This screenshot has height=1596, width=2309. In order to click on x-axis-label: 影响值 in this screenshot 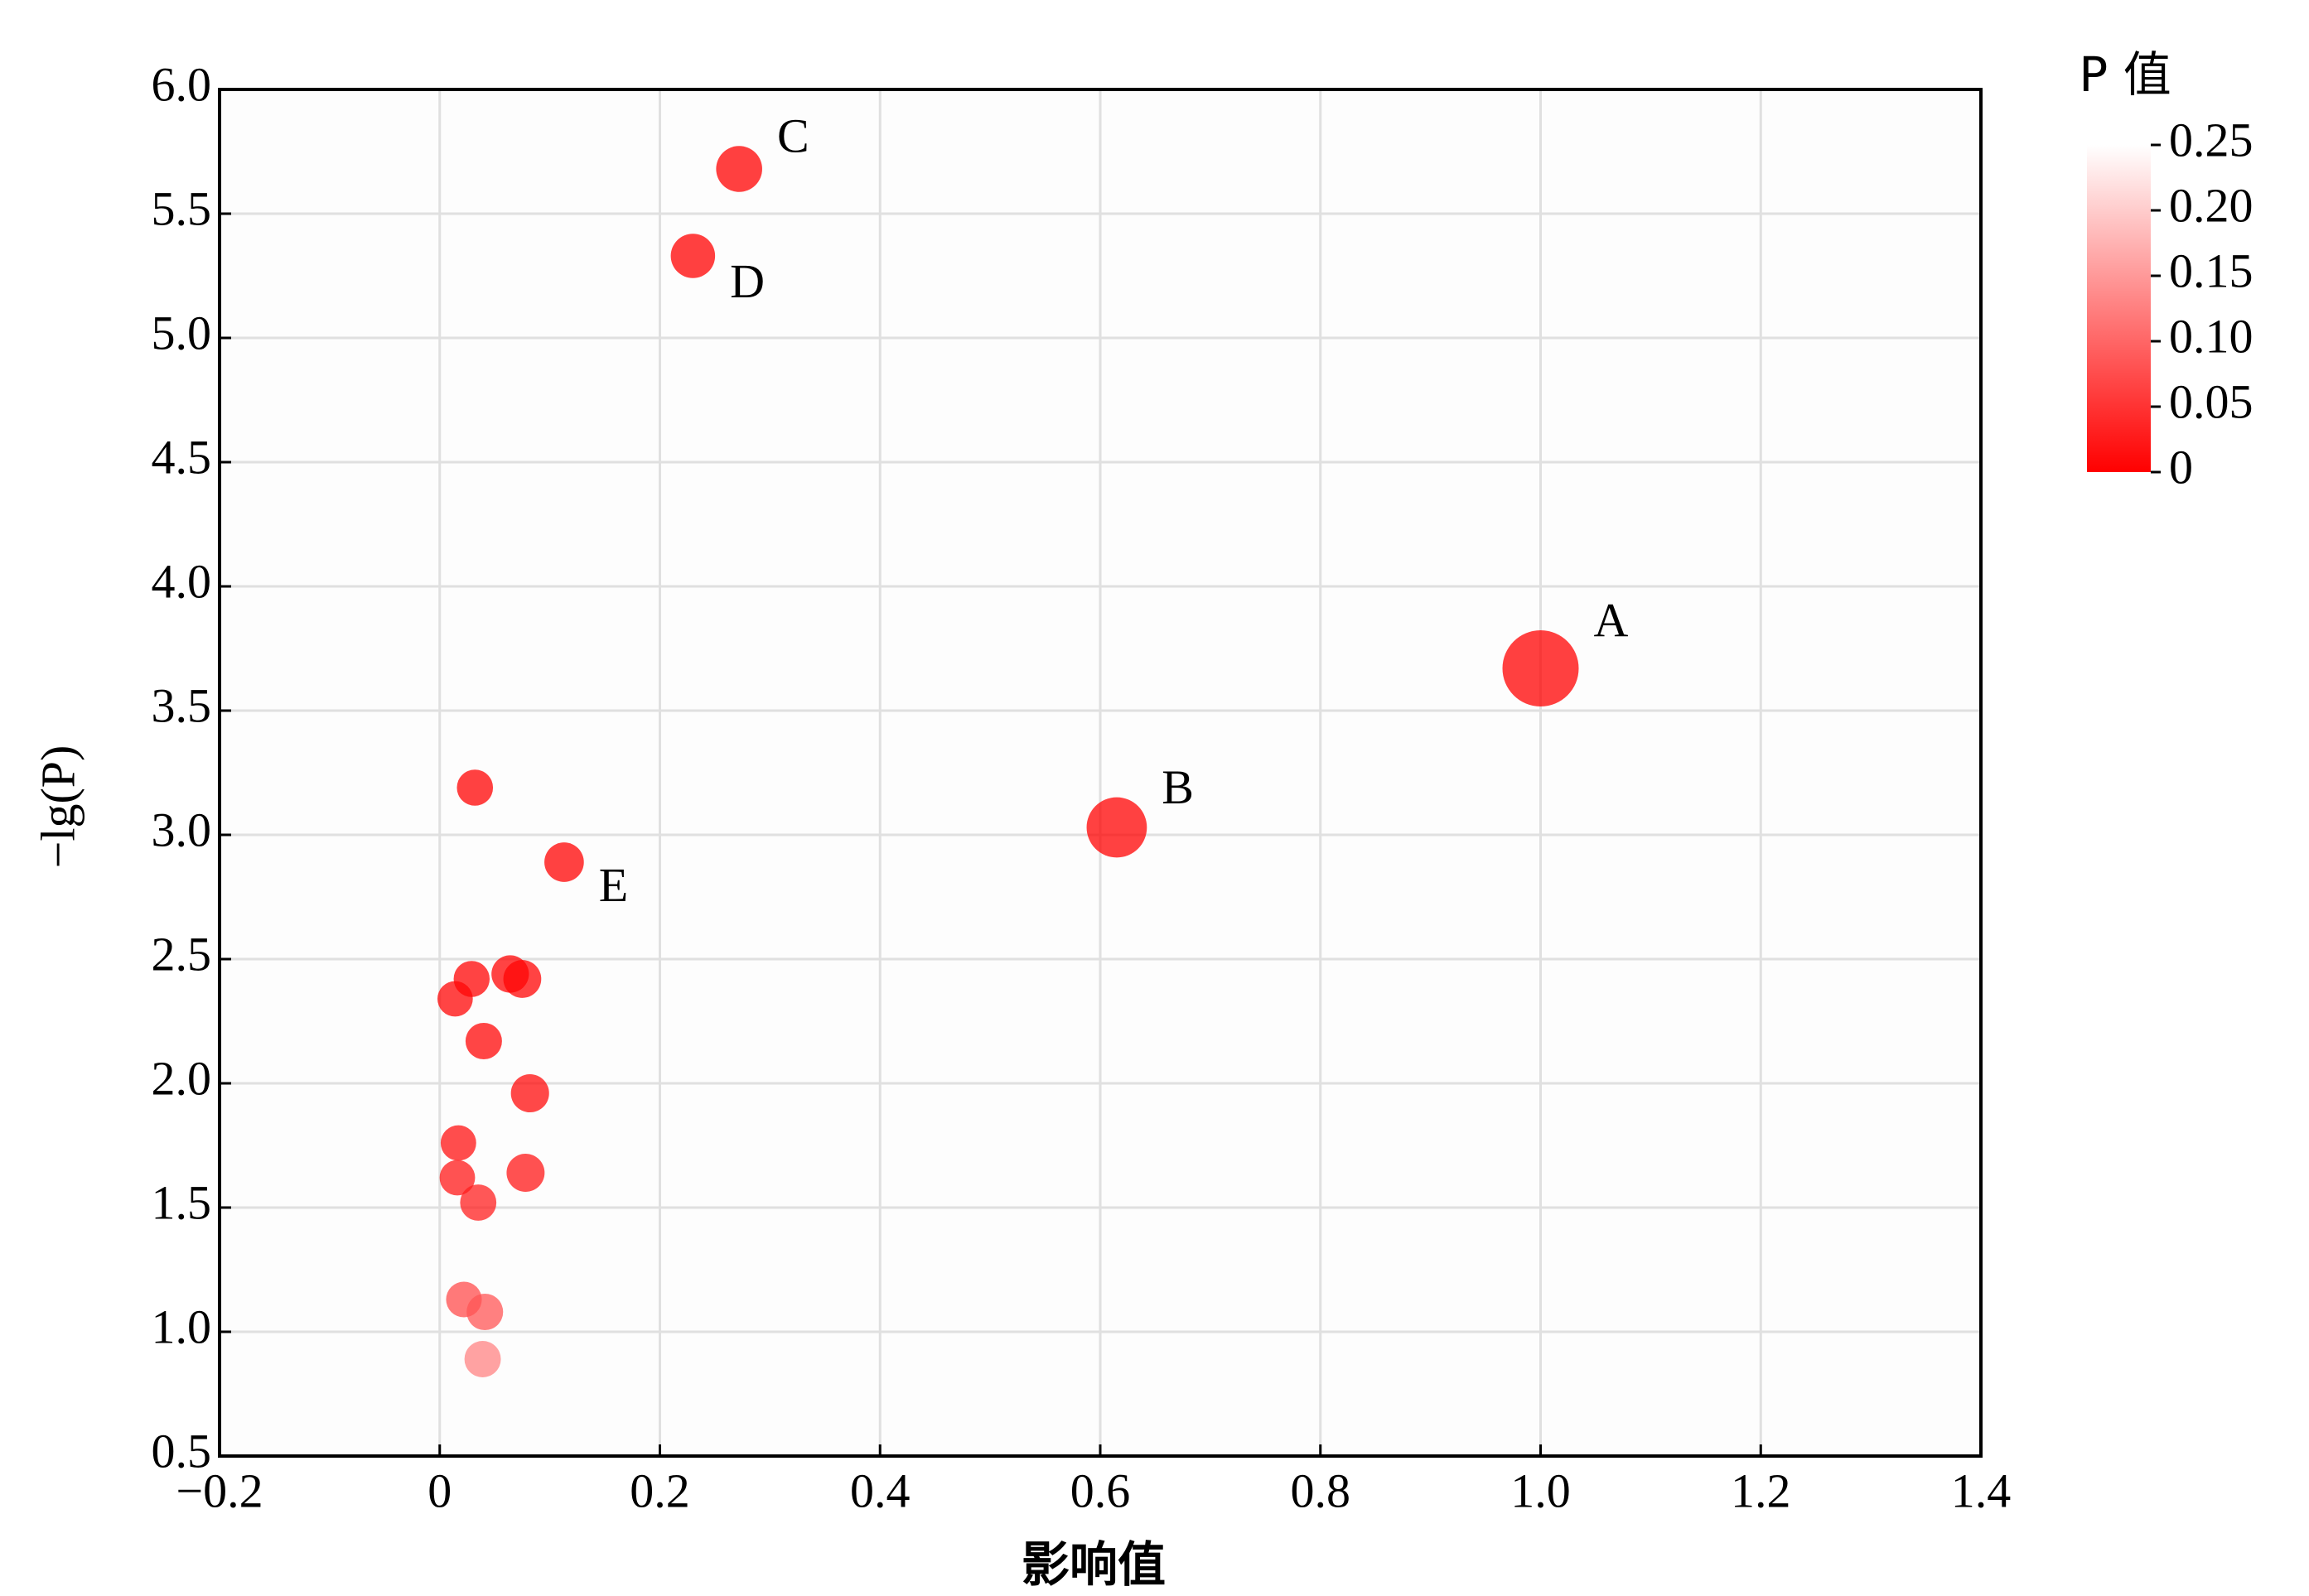, I will do `click(1094, 1564)`.